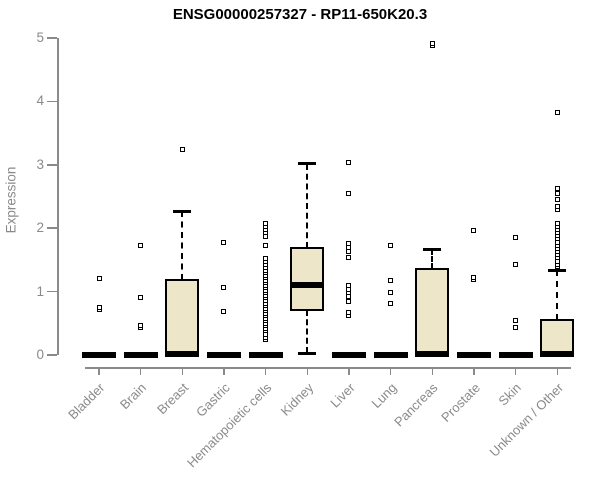  Describe the element at coordinates (86, 401) in the screenshot. I see `x-tick-label: Bladder` at that location.